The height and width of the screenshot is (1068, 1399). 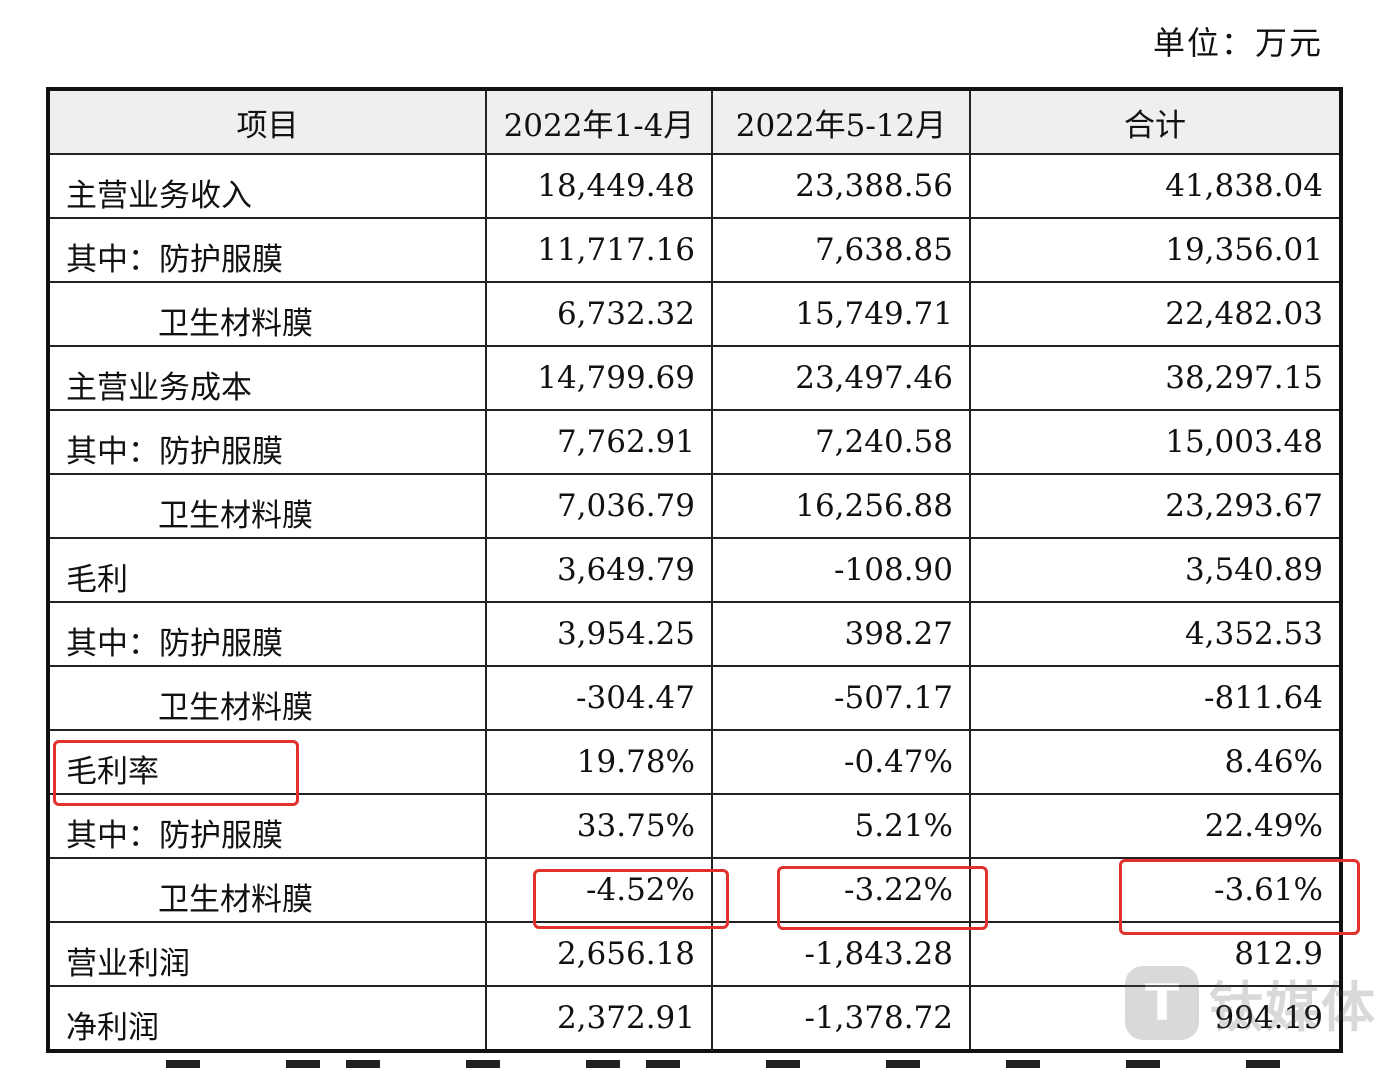 What do you see at coordinates (267, 570) in the screenshot?
I see `row-label: 毛利` at bounding box center [267, 570].